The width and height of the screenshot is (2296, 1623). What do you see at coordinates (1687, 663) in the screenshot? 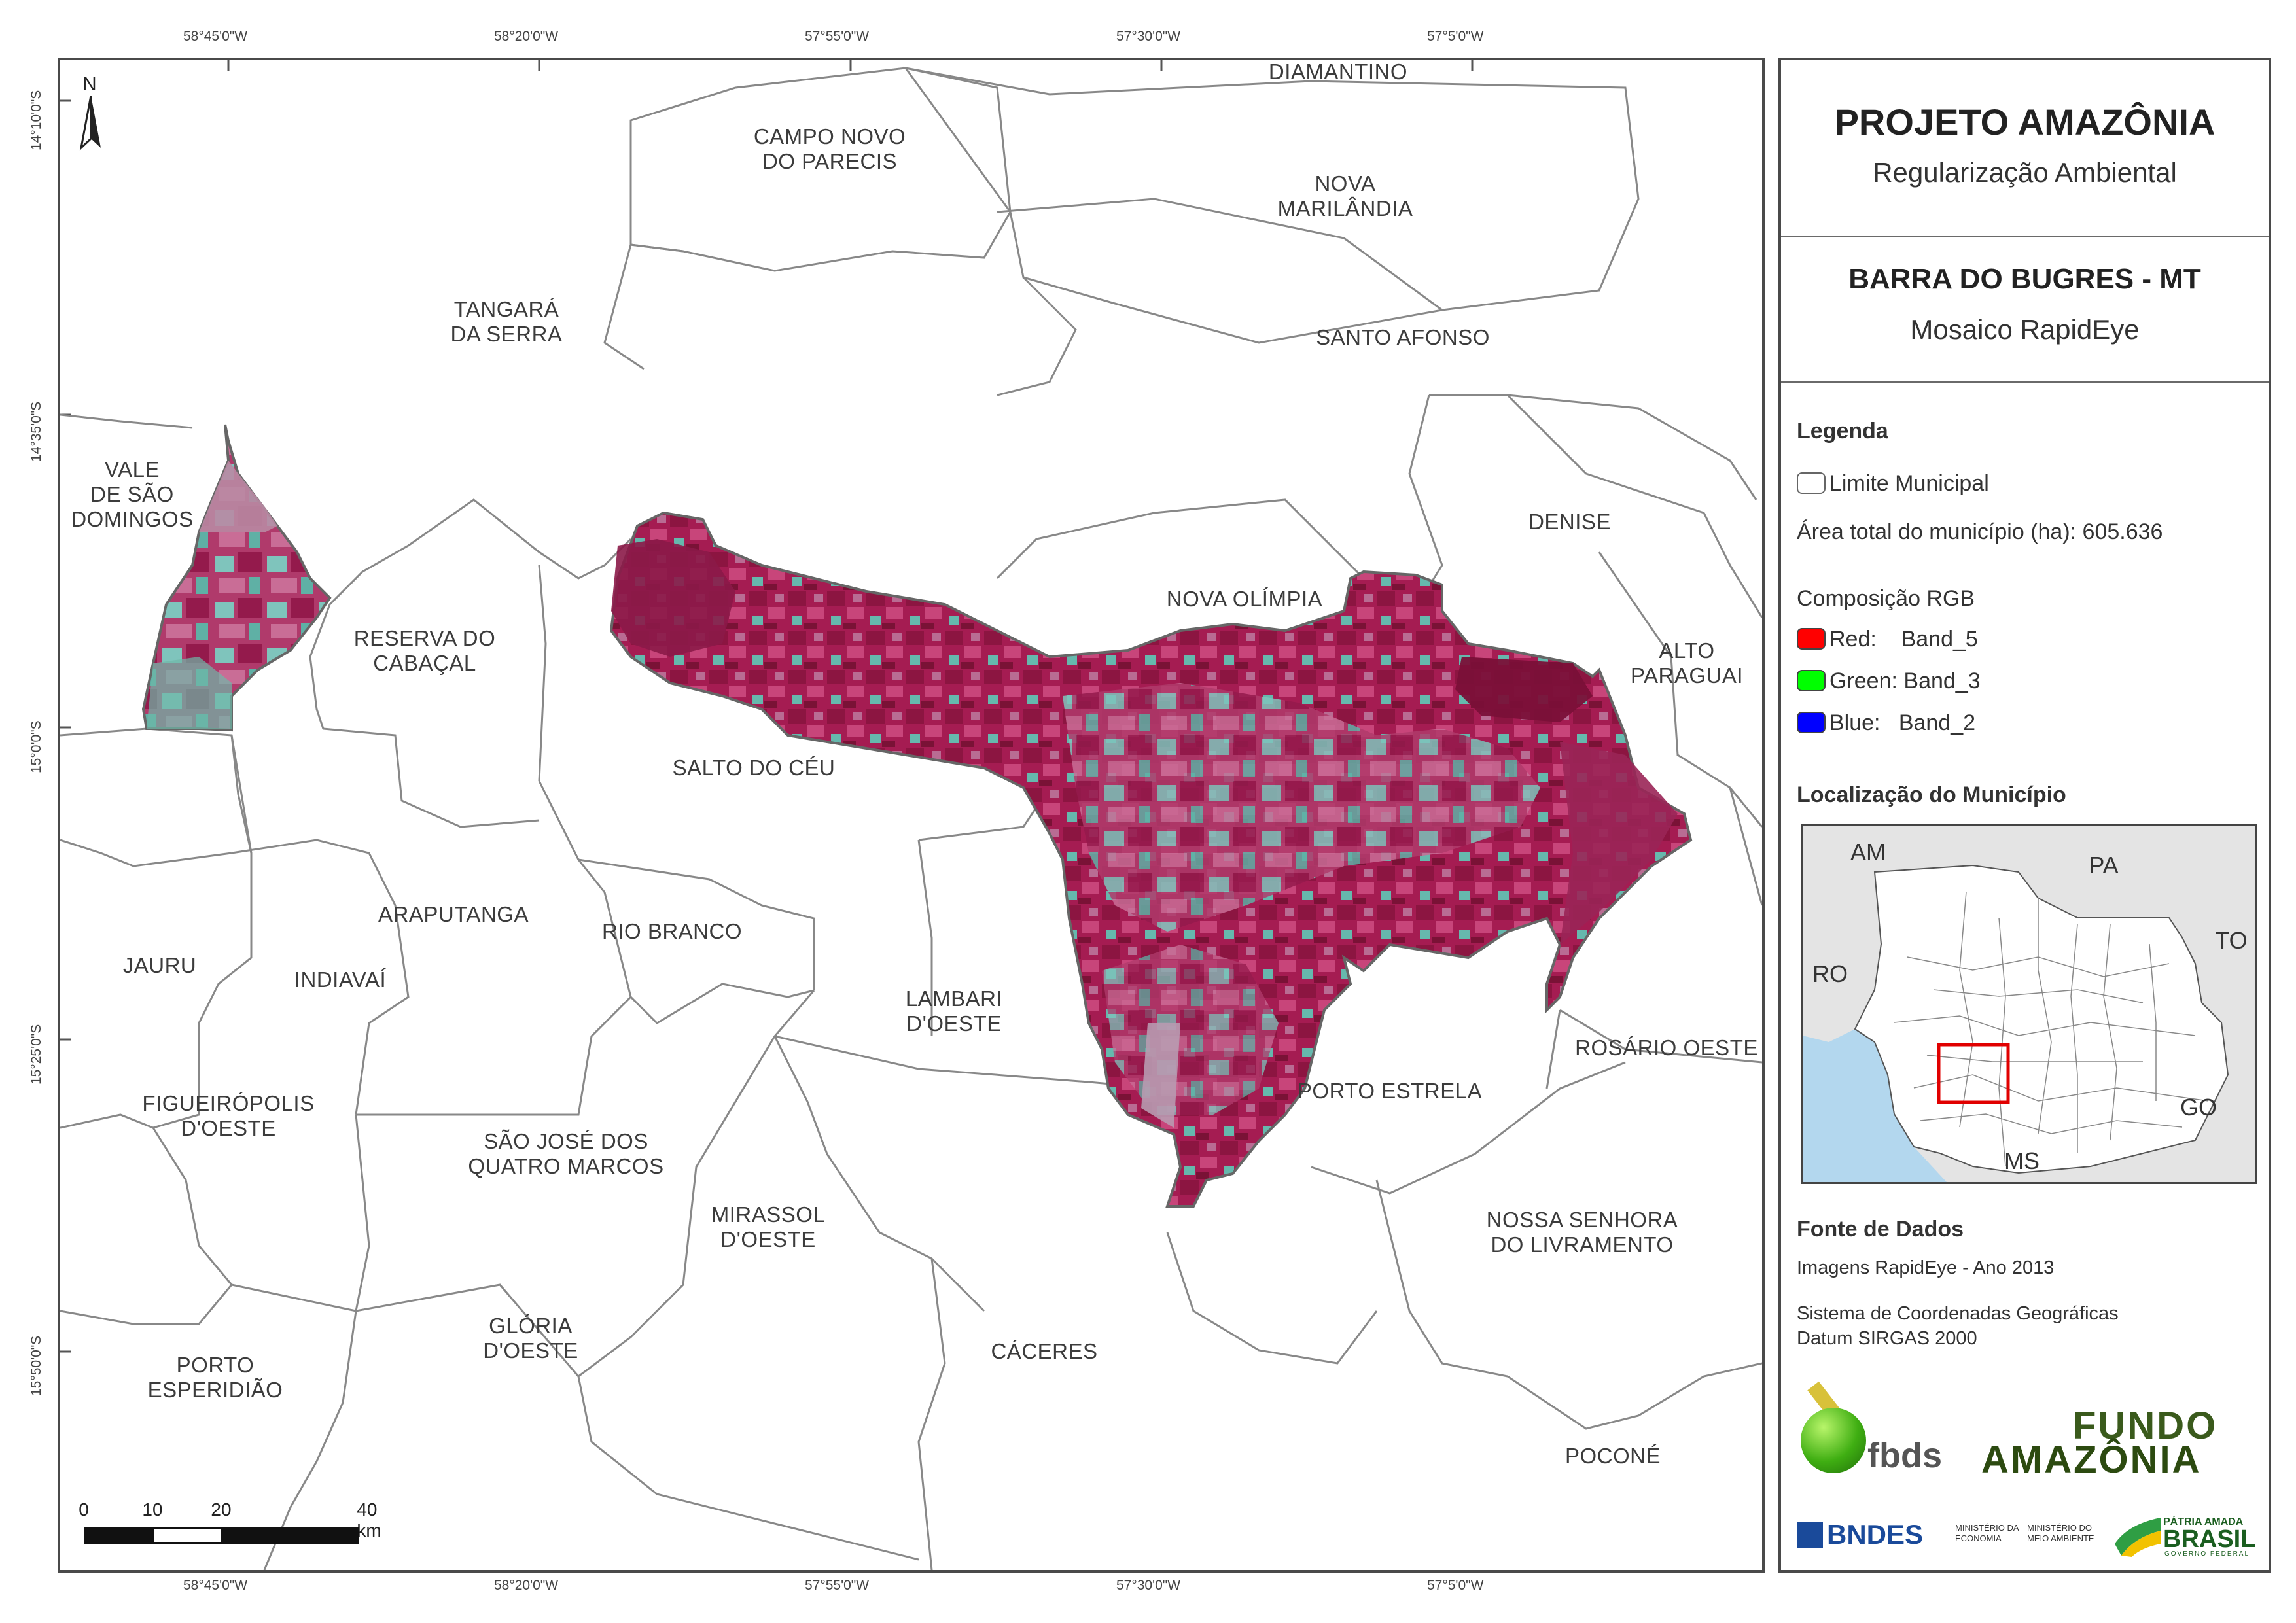
I see `label-alto-paraguai: ALTO PARAGUAI` at bounding box center [1687, 663].